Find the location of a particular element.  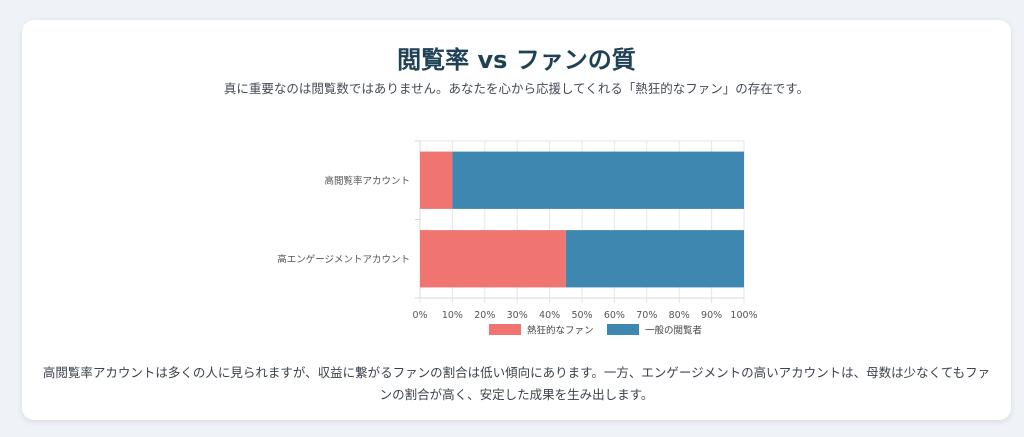

x-tick-label: 50% is located at coordinates (581, 315).